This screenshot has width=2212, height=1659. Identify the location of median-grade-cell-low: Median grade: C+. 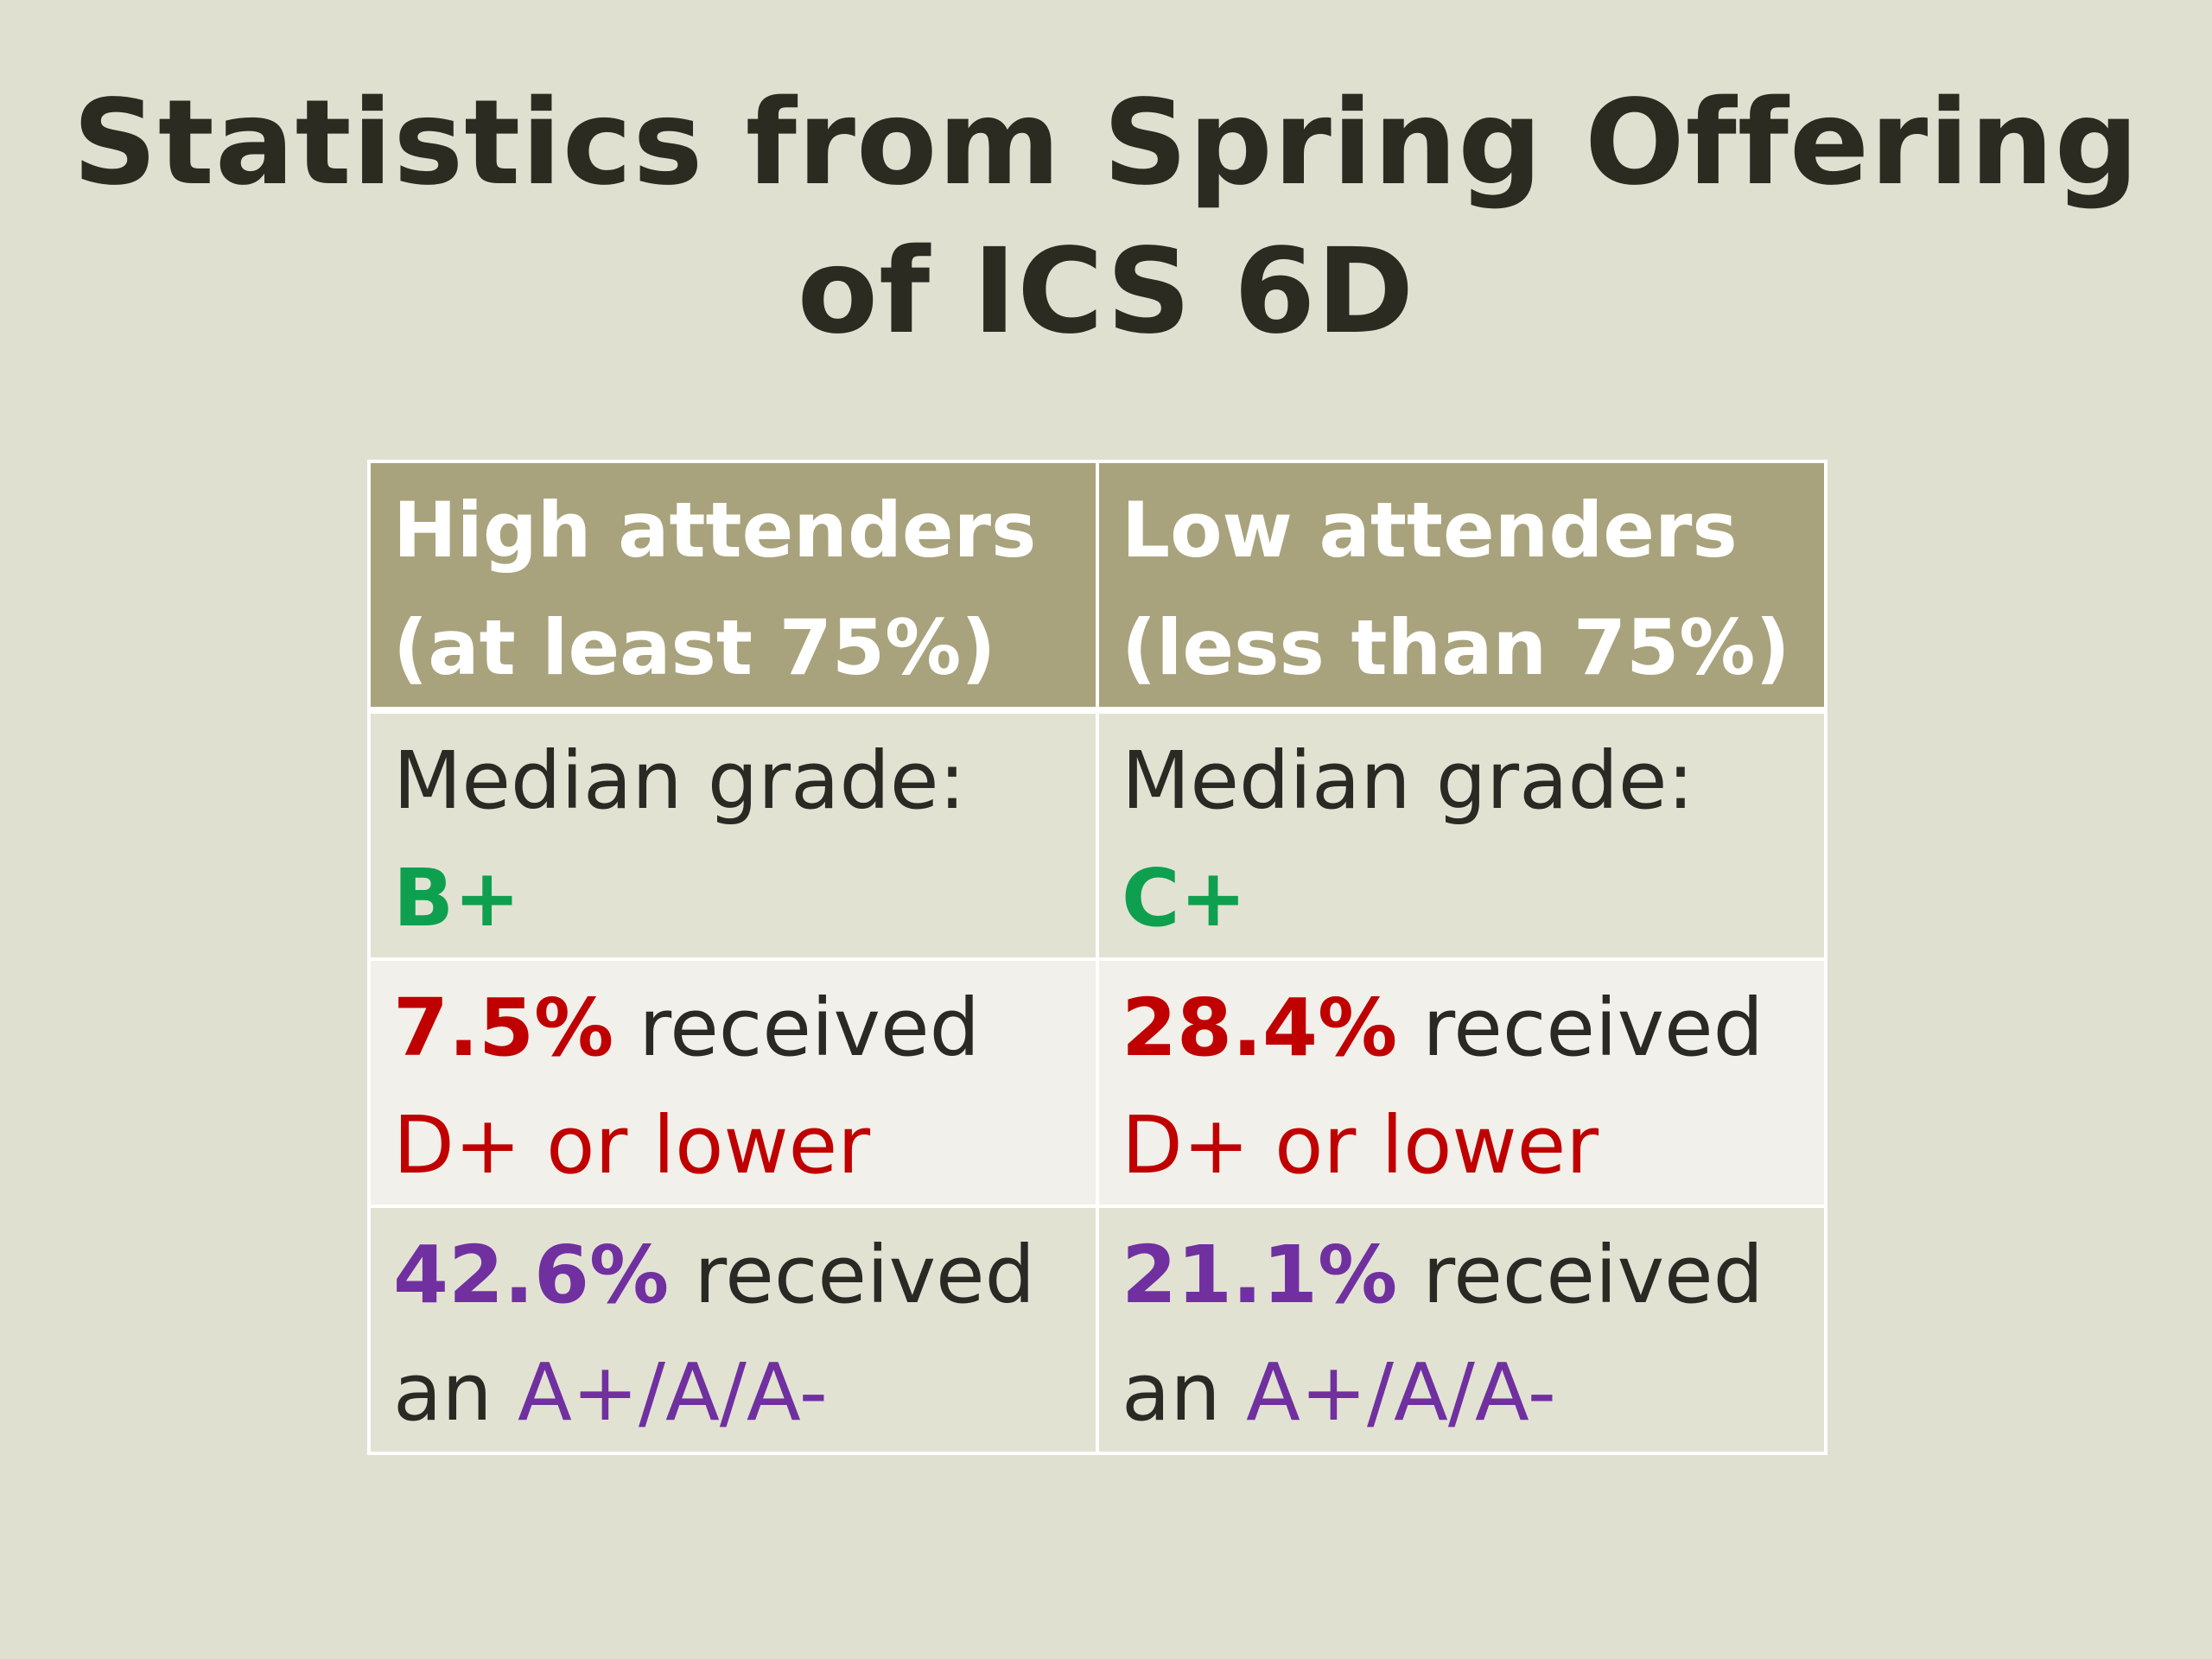
(1461, 835).